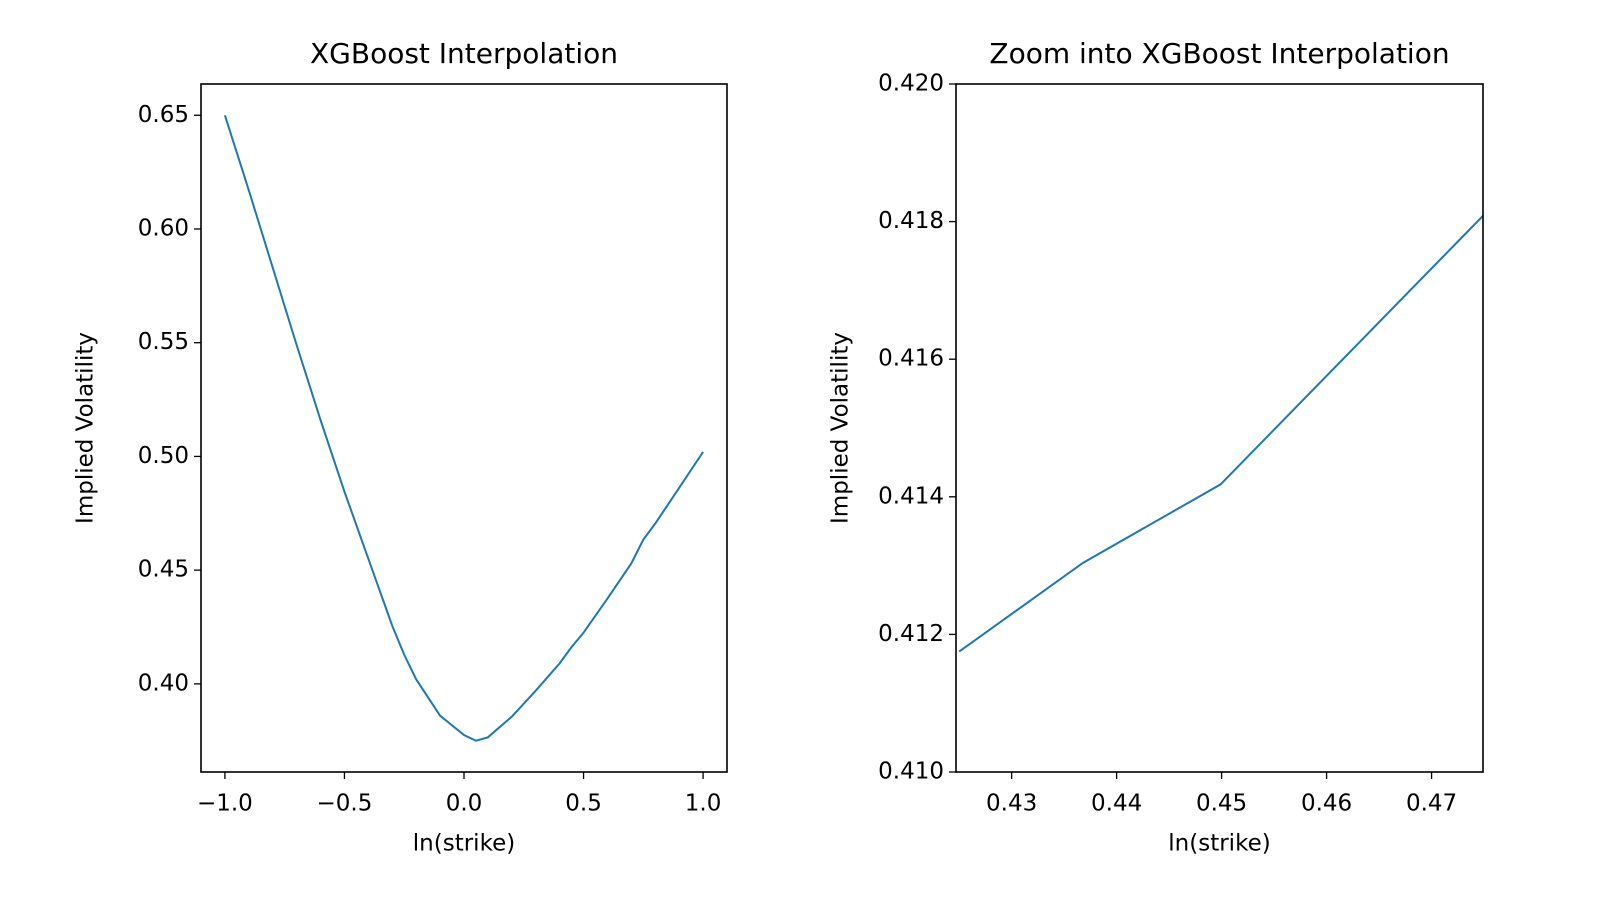 This screenshot has width=1600, height=900. What do you see at coordinates (1326, 804) in the screenshot?
I see `x-tick-label: 0.46` at bounding box center [1326, 804].